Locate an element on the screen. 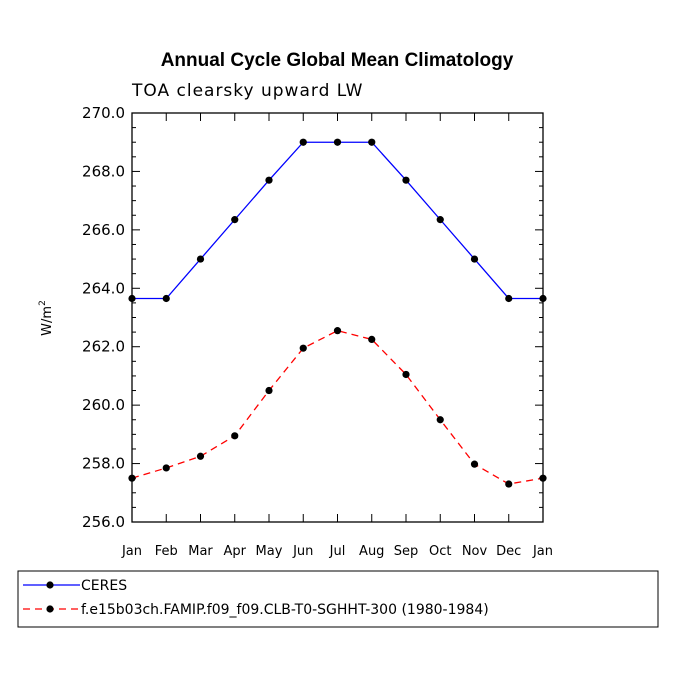 The height and width of the screenshot is (675, 675). x-tick-label: Aug is located at coordinates (371, 551).